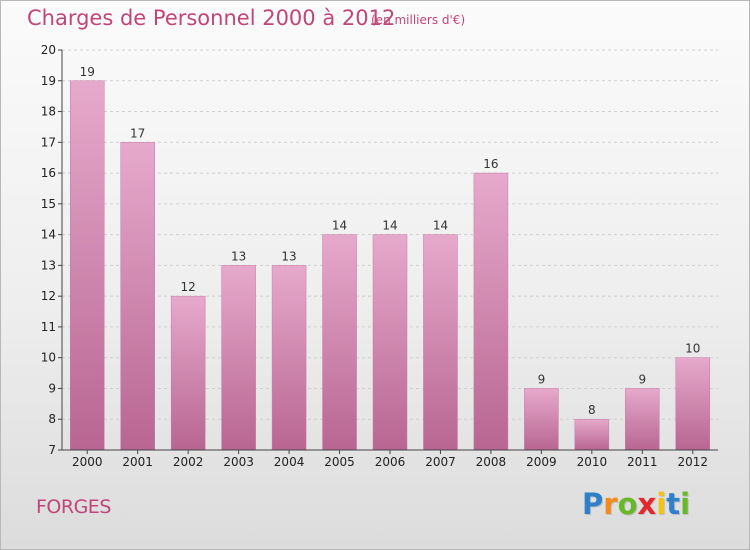  I want to click on y-tick-label: 13, so click(48, 265).